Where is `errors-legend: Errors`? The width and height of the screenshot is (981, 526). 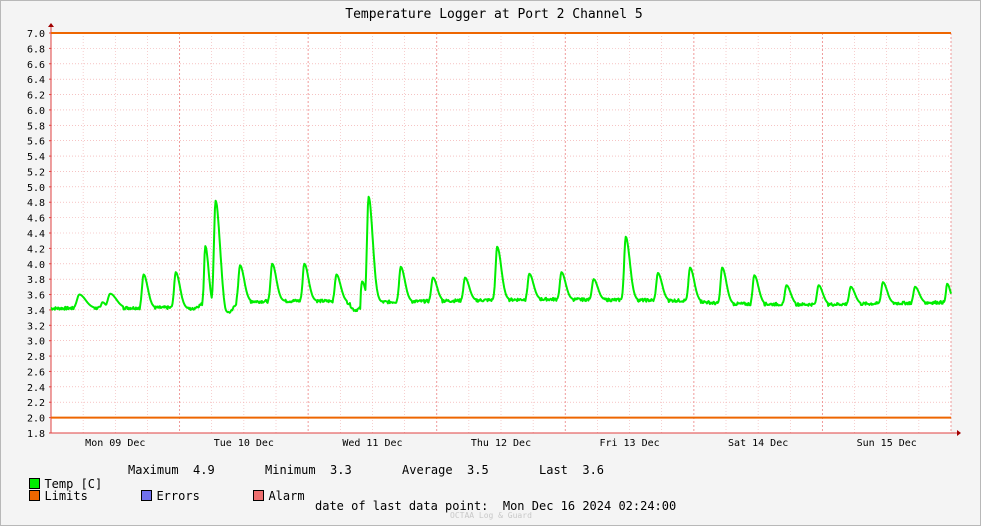
errors-legend: Errors is located at coordinates (163, 489).